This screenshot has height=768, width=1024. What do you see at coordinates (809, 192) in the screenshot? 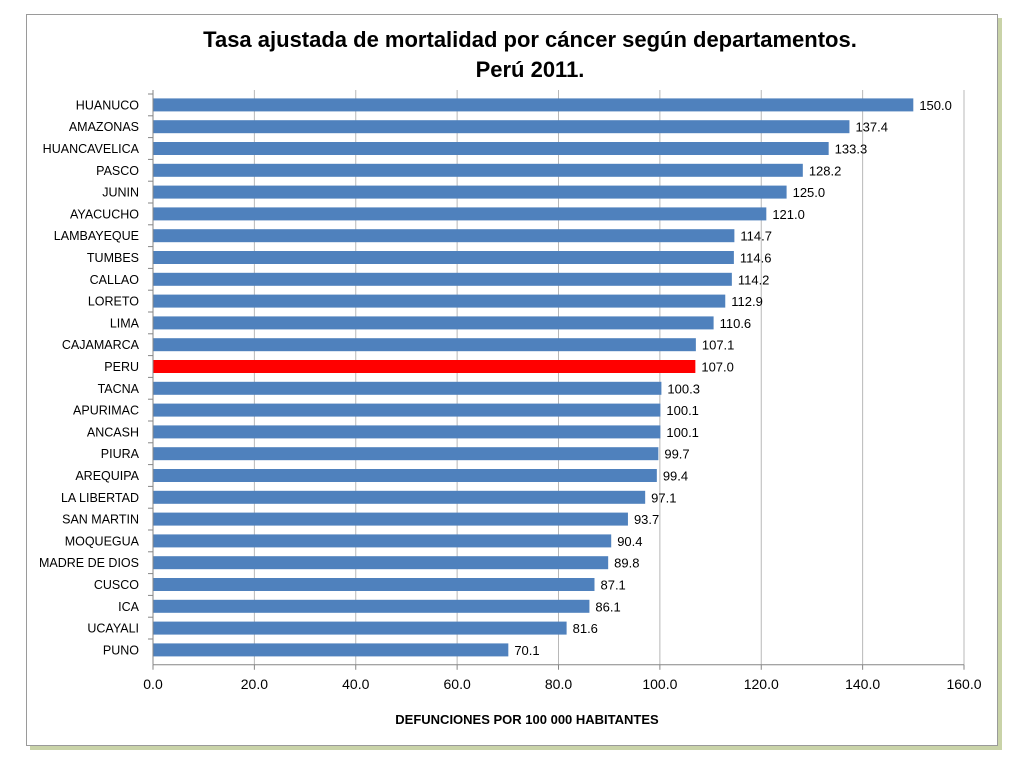
I see `value-label: 125.0` at bounding box center [809, 192].